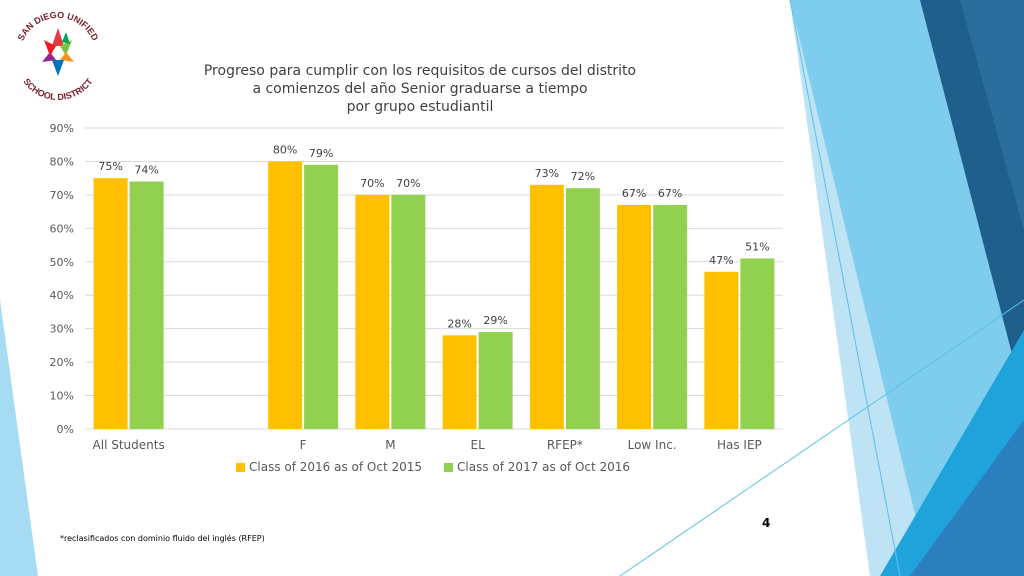  Describe the element at coordinates (110, 166) in the screenshot. I see `data-label: 75%` at that location.